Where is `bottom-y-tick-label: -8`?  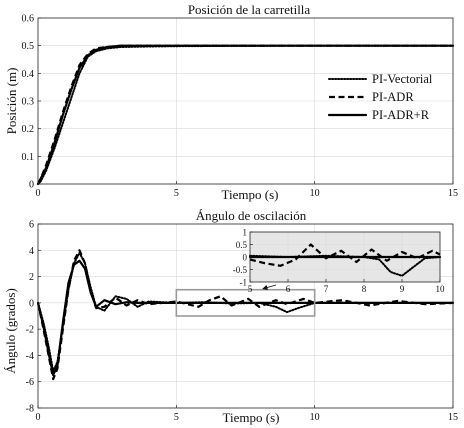 bottom-y-tick-label: -8 is located at coordinates (30, 409).